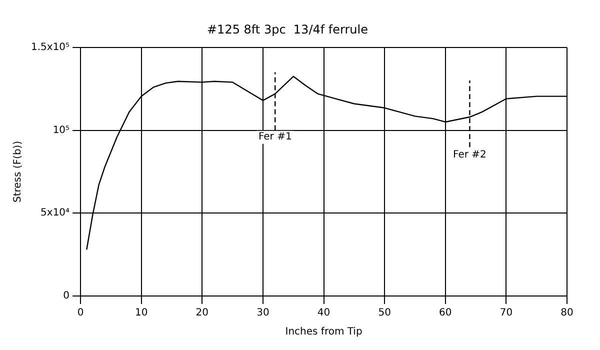 This screenshot has height=350, width=600. What do you see at coordinates (445, 313) in the screenshot?
I see `x-tick-label: 60` at bounding box center [445, 313].